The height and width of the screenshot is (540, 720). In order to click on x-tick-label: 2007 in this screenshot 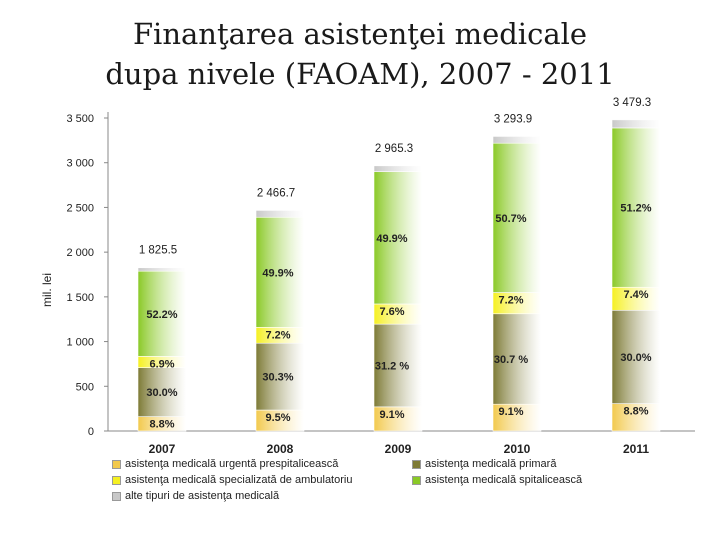, I will do `click(162, 449)`.